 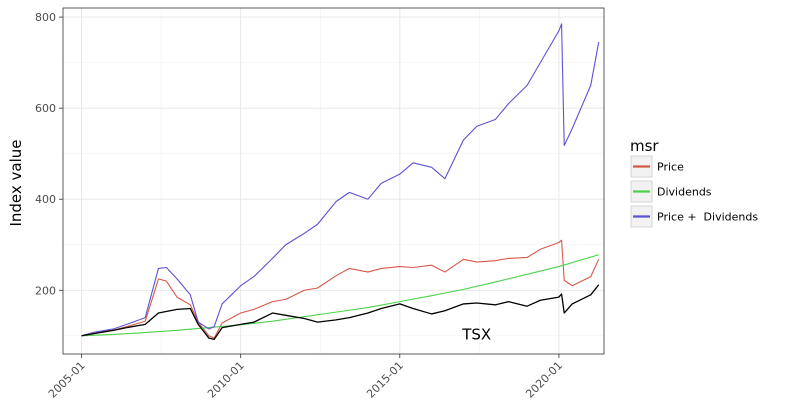 I want to click on legend-label: Dividends, so click(x=684, y=192).